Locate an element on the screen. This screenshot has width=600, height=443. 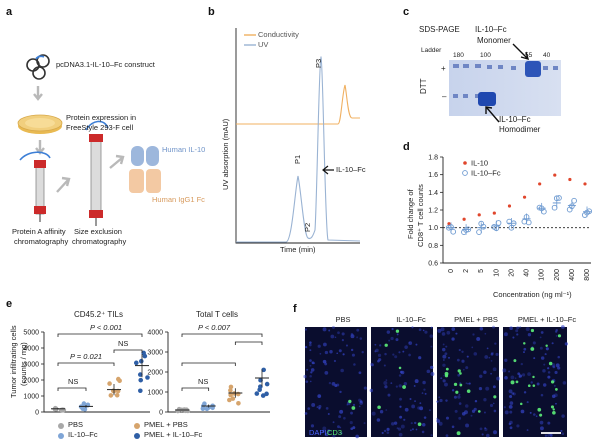
legend-il10-fc-marker is located at coordinates (465, 173).